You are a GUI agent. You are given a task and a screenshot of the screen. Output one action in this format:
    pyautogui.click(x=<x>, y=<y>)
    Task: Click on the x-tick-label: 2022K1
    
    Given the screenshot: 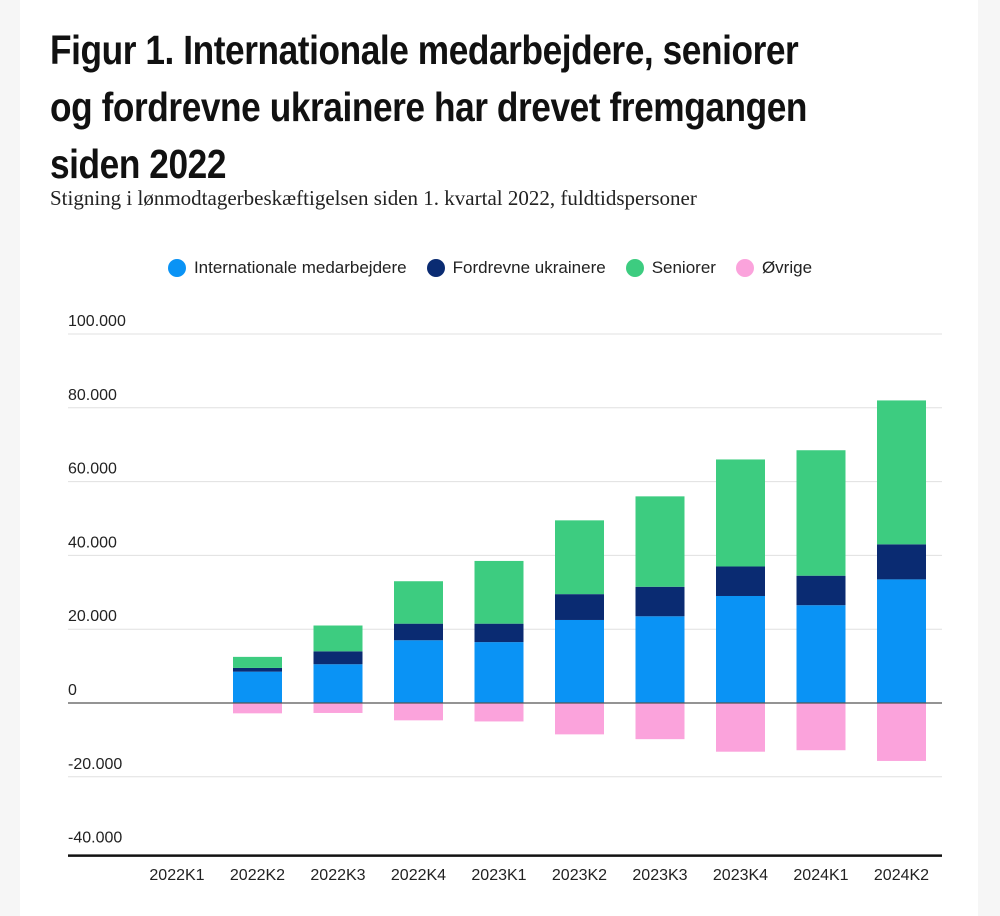 What is the action you would take?
    pyautogui.click(x=176, y=875)
    